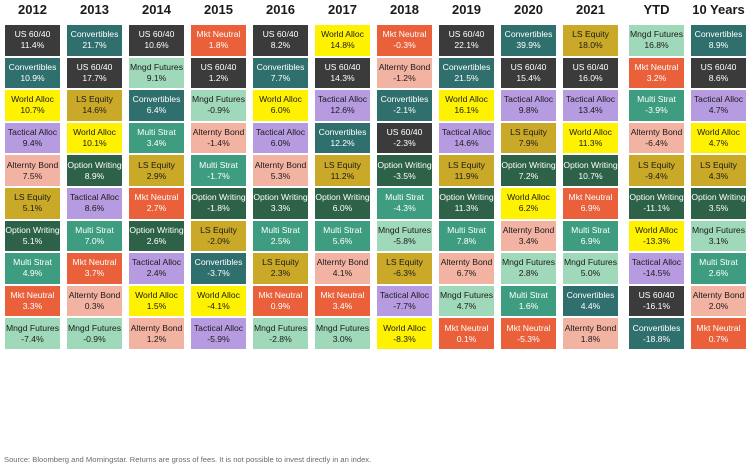 The image size is (752, 474). I want to click on quilt-cell: Mkt Neutral 3.7%, so click(94, 268).